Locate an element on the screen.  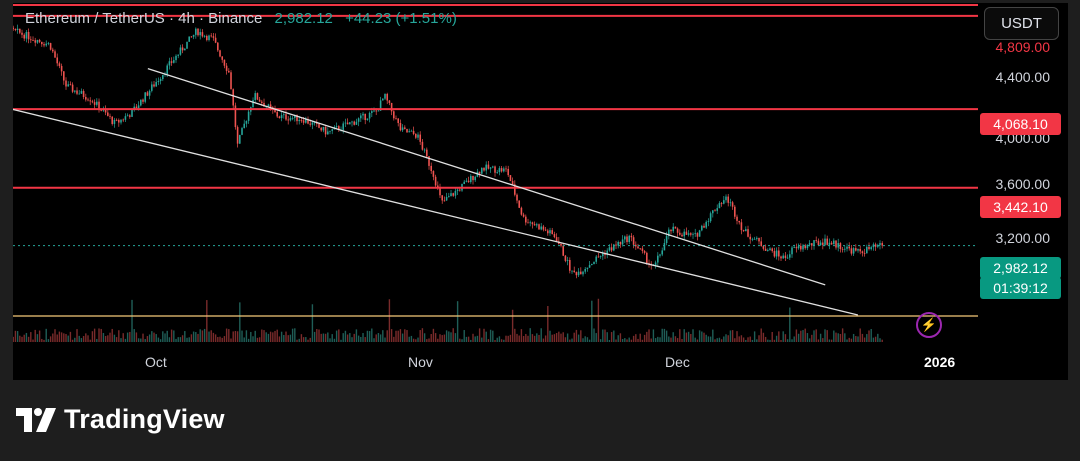
symbol-label: Ethereum / TetherUS · 4h · Binance is located at coordinates (144, 18).